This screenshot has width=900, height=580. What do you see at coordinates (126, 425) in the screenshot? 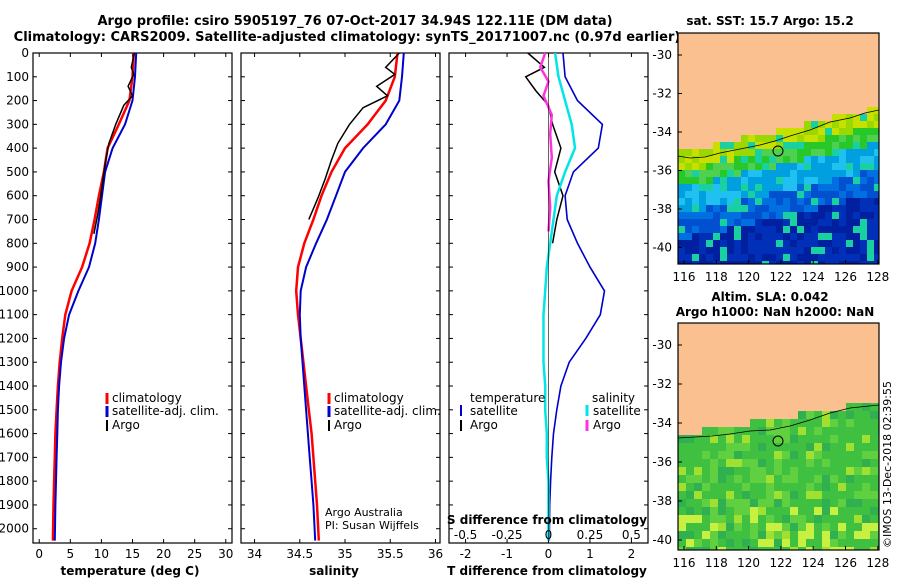
I see `legend-argo: Argo` at bounding box center [126, 425].